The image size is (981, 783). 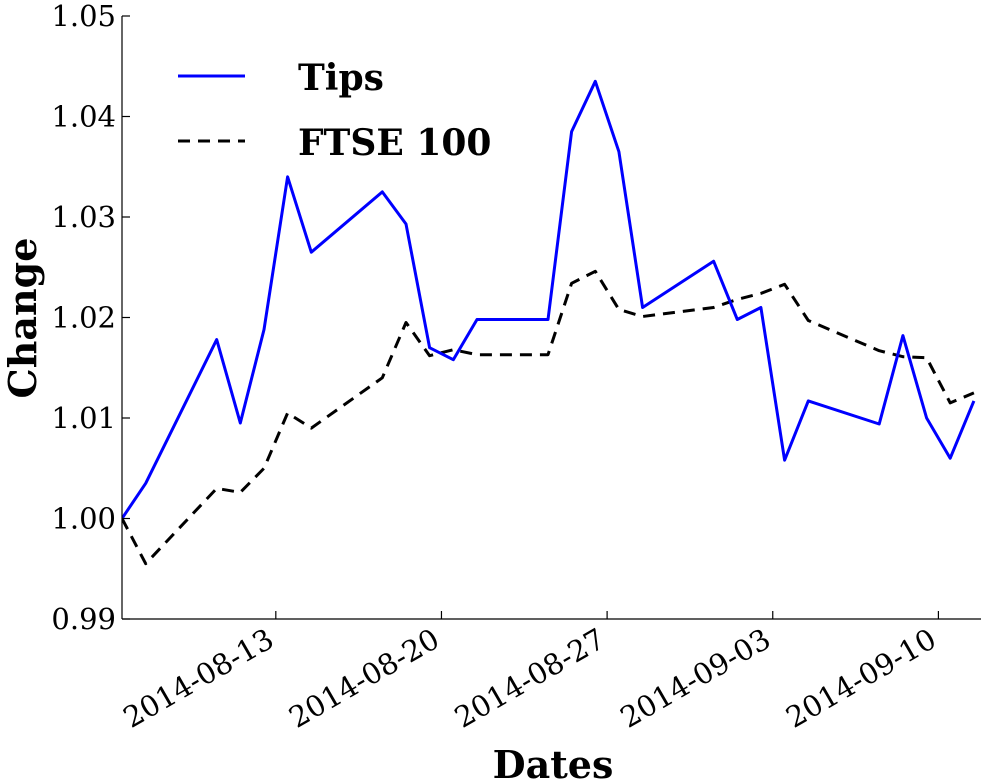 I want to click on y-axis-title: Change, so click(x=22, y=318).